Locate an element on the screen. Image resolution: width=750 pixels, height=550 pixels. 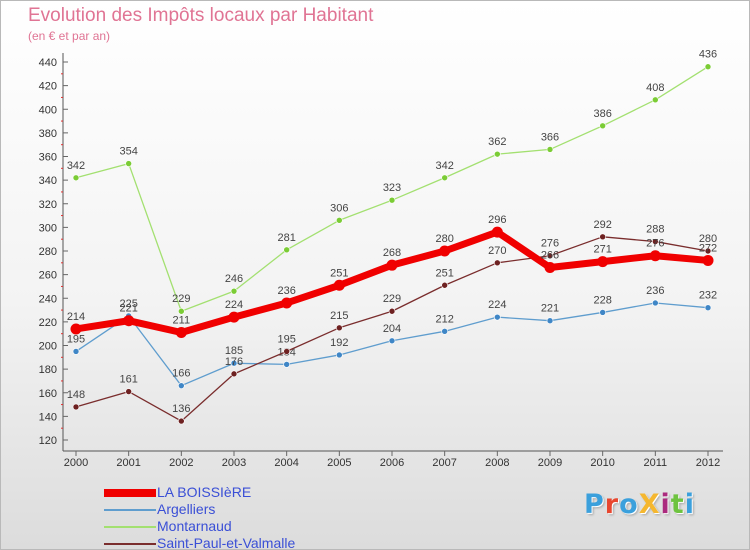
x-tick-label: 2006 is located at coordinates (392, 463).